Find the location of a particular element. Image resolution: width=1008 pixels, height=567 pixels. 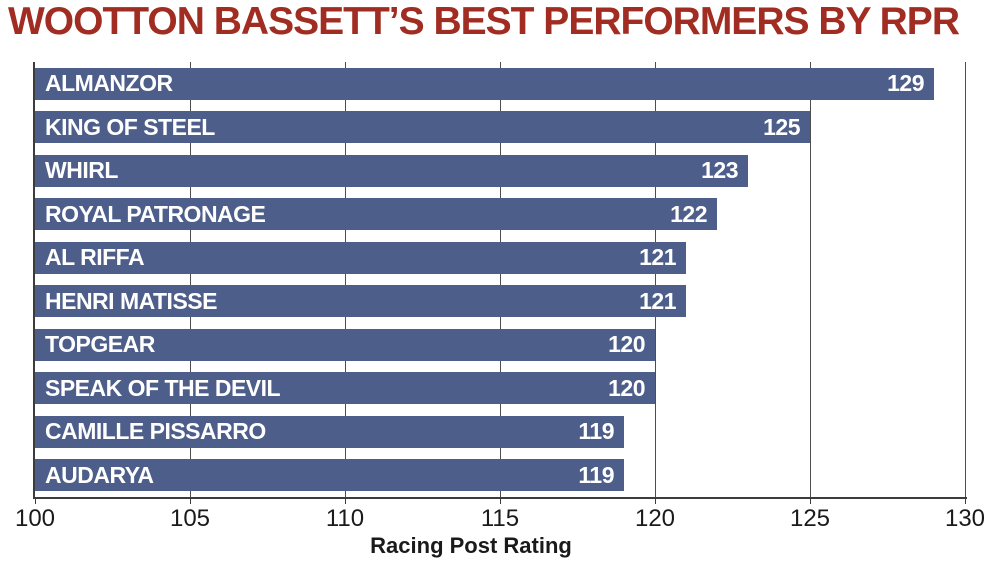

x-tick-label-105: 105 is located at coordinates (190, 518).